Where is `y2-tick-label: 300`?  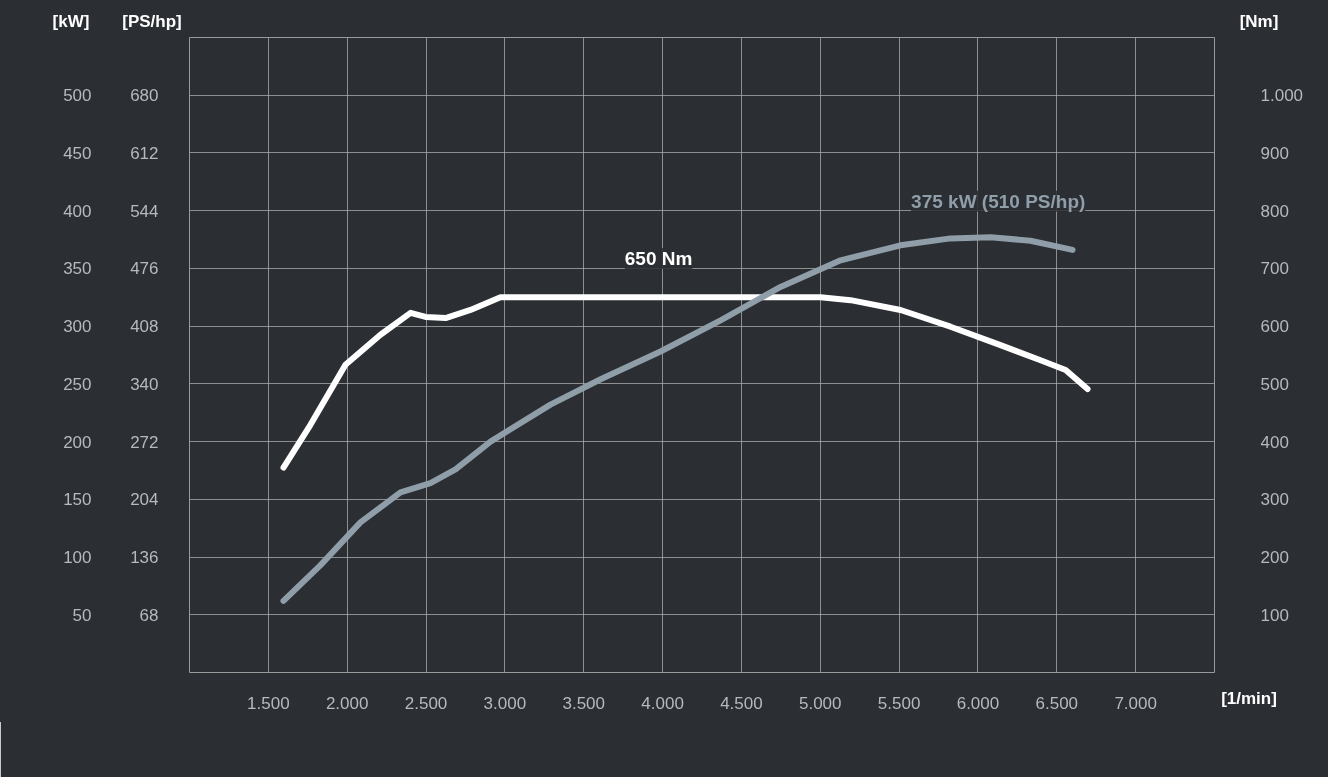
y2-tick-label: 300 is located at coordinates (1274, 500).